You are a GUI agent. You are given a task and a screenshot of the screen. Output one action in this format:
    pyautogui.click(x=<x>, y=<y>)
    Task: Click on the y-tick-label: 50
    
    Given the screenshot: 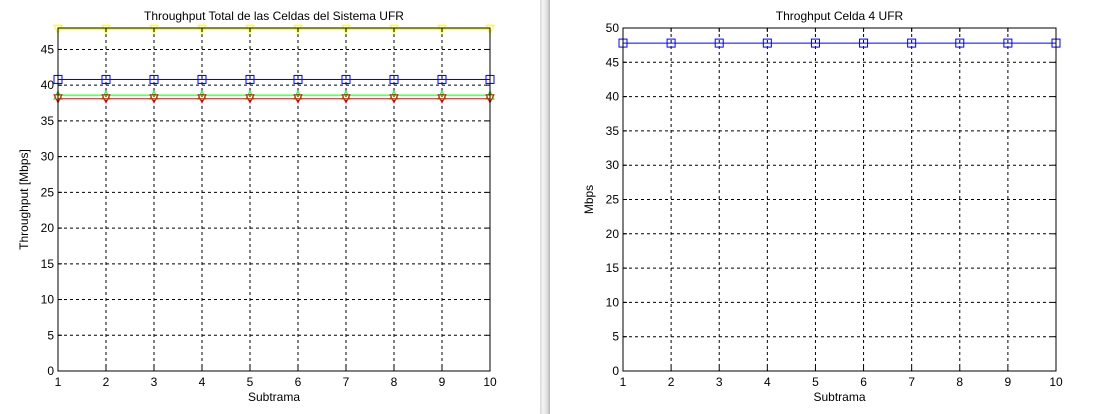 What is the action you would take?
    pyautogui.click(x=613, y=28)
    